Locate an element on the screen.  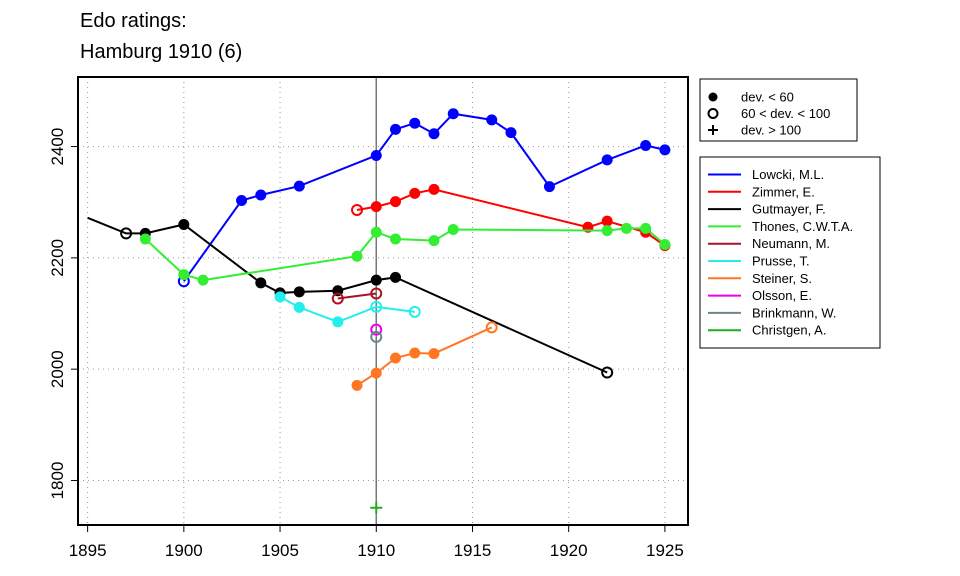
legend-label: Prusse, T. is located at coordinates (781, 261).